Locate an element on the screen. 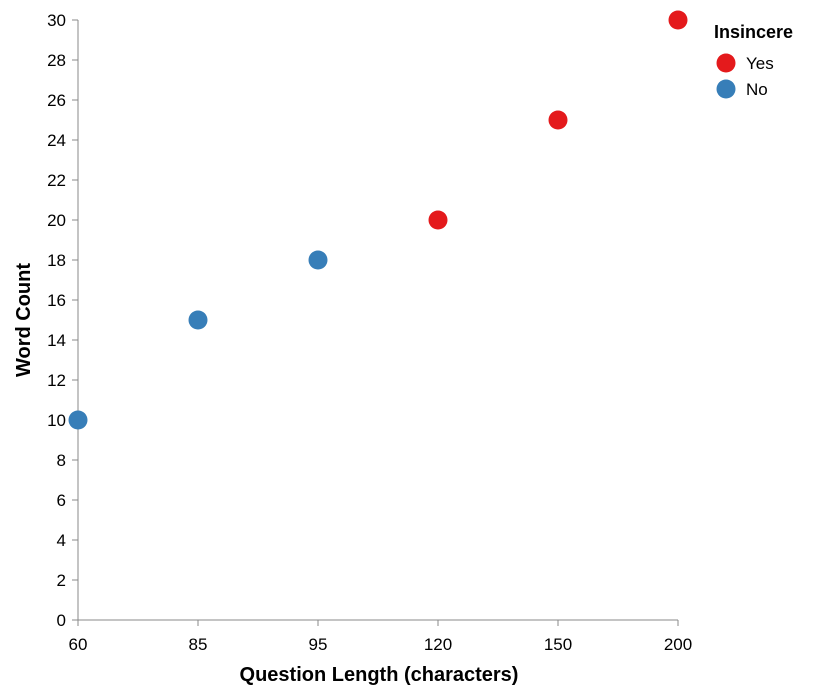 The image size is (822, 694). legend-marker-yes is located at coordinates (726, 63).